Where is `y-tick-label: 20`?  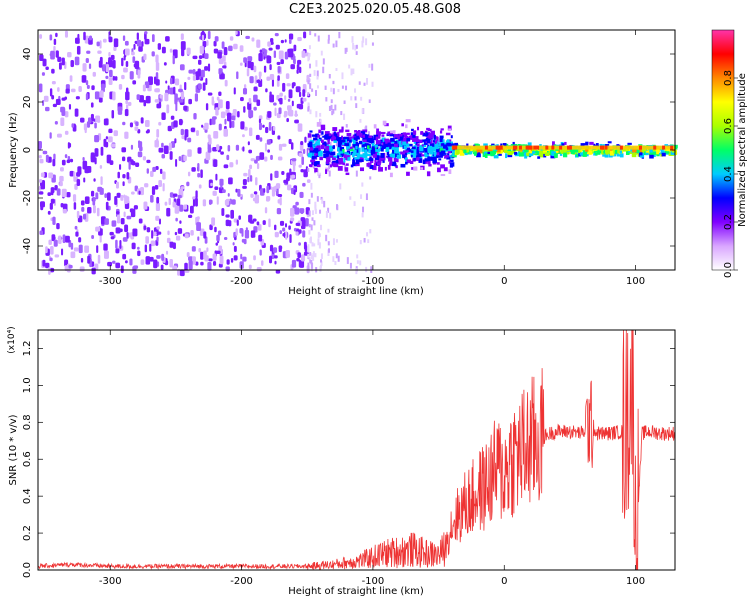 y-tick-label: 20 is located at coordinates (27, 102).